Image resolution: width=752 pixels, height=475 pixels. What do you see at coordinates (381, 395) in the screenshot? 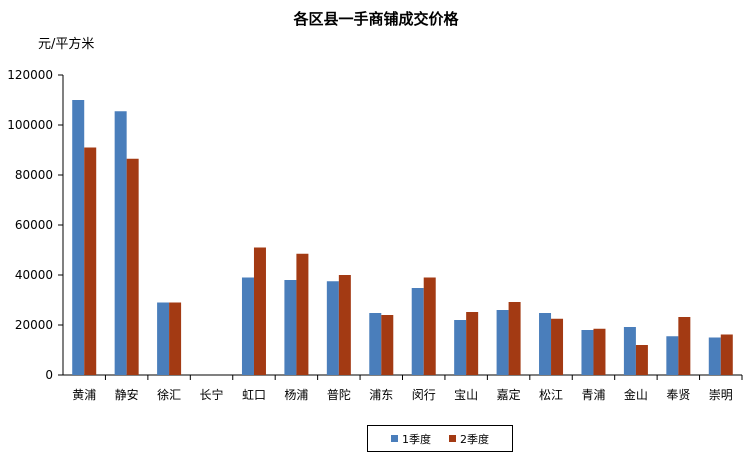
I see `x-tick-label: 浦东` at bounding box center [381, 395].